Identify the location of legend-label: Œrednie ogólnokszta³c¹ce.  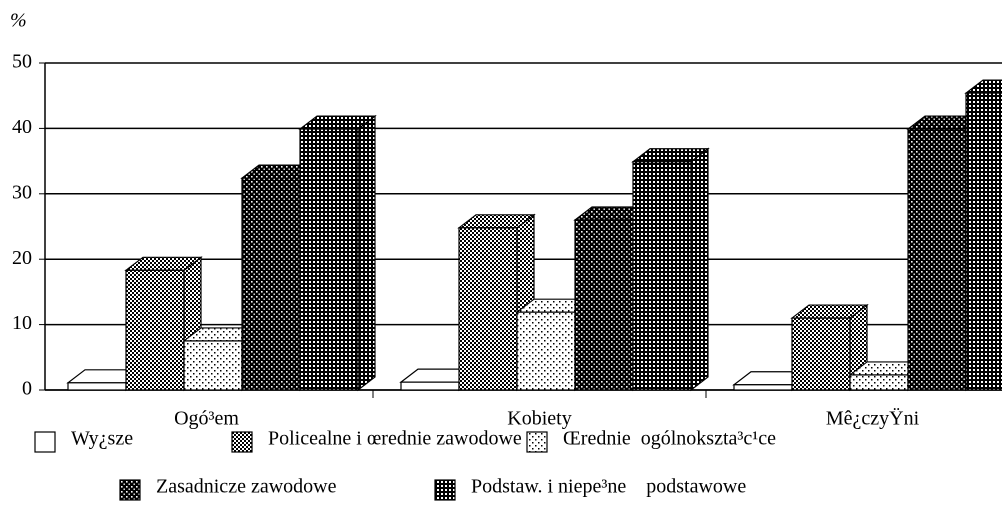
(669, 439).